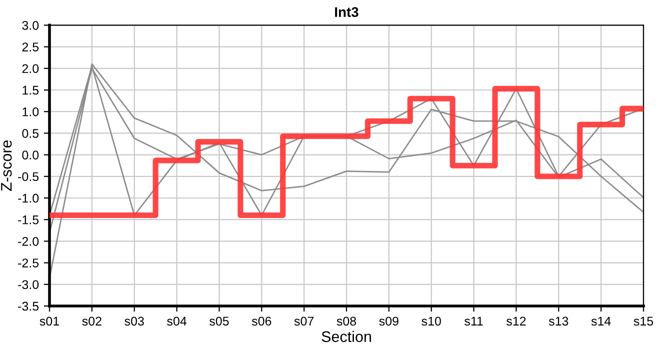  Describe the element at coordinates (346, 321) in the screenshot. I see `x-tick-label: s08` at that location.